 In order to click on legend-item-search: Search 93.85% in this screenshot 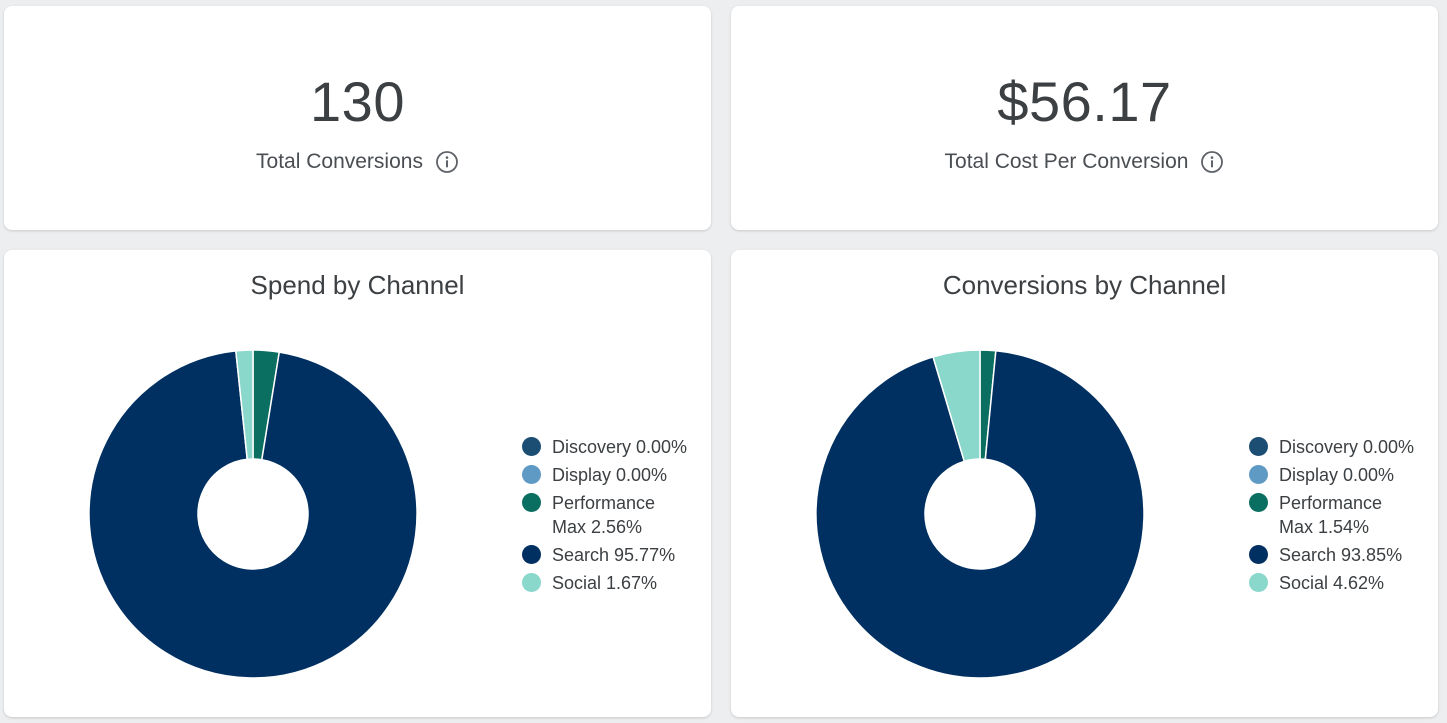, I will do `click(1348, 555)`.